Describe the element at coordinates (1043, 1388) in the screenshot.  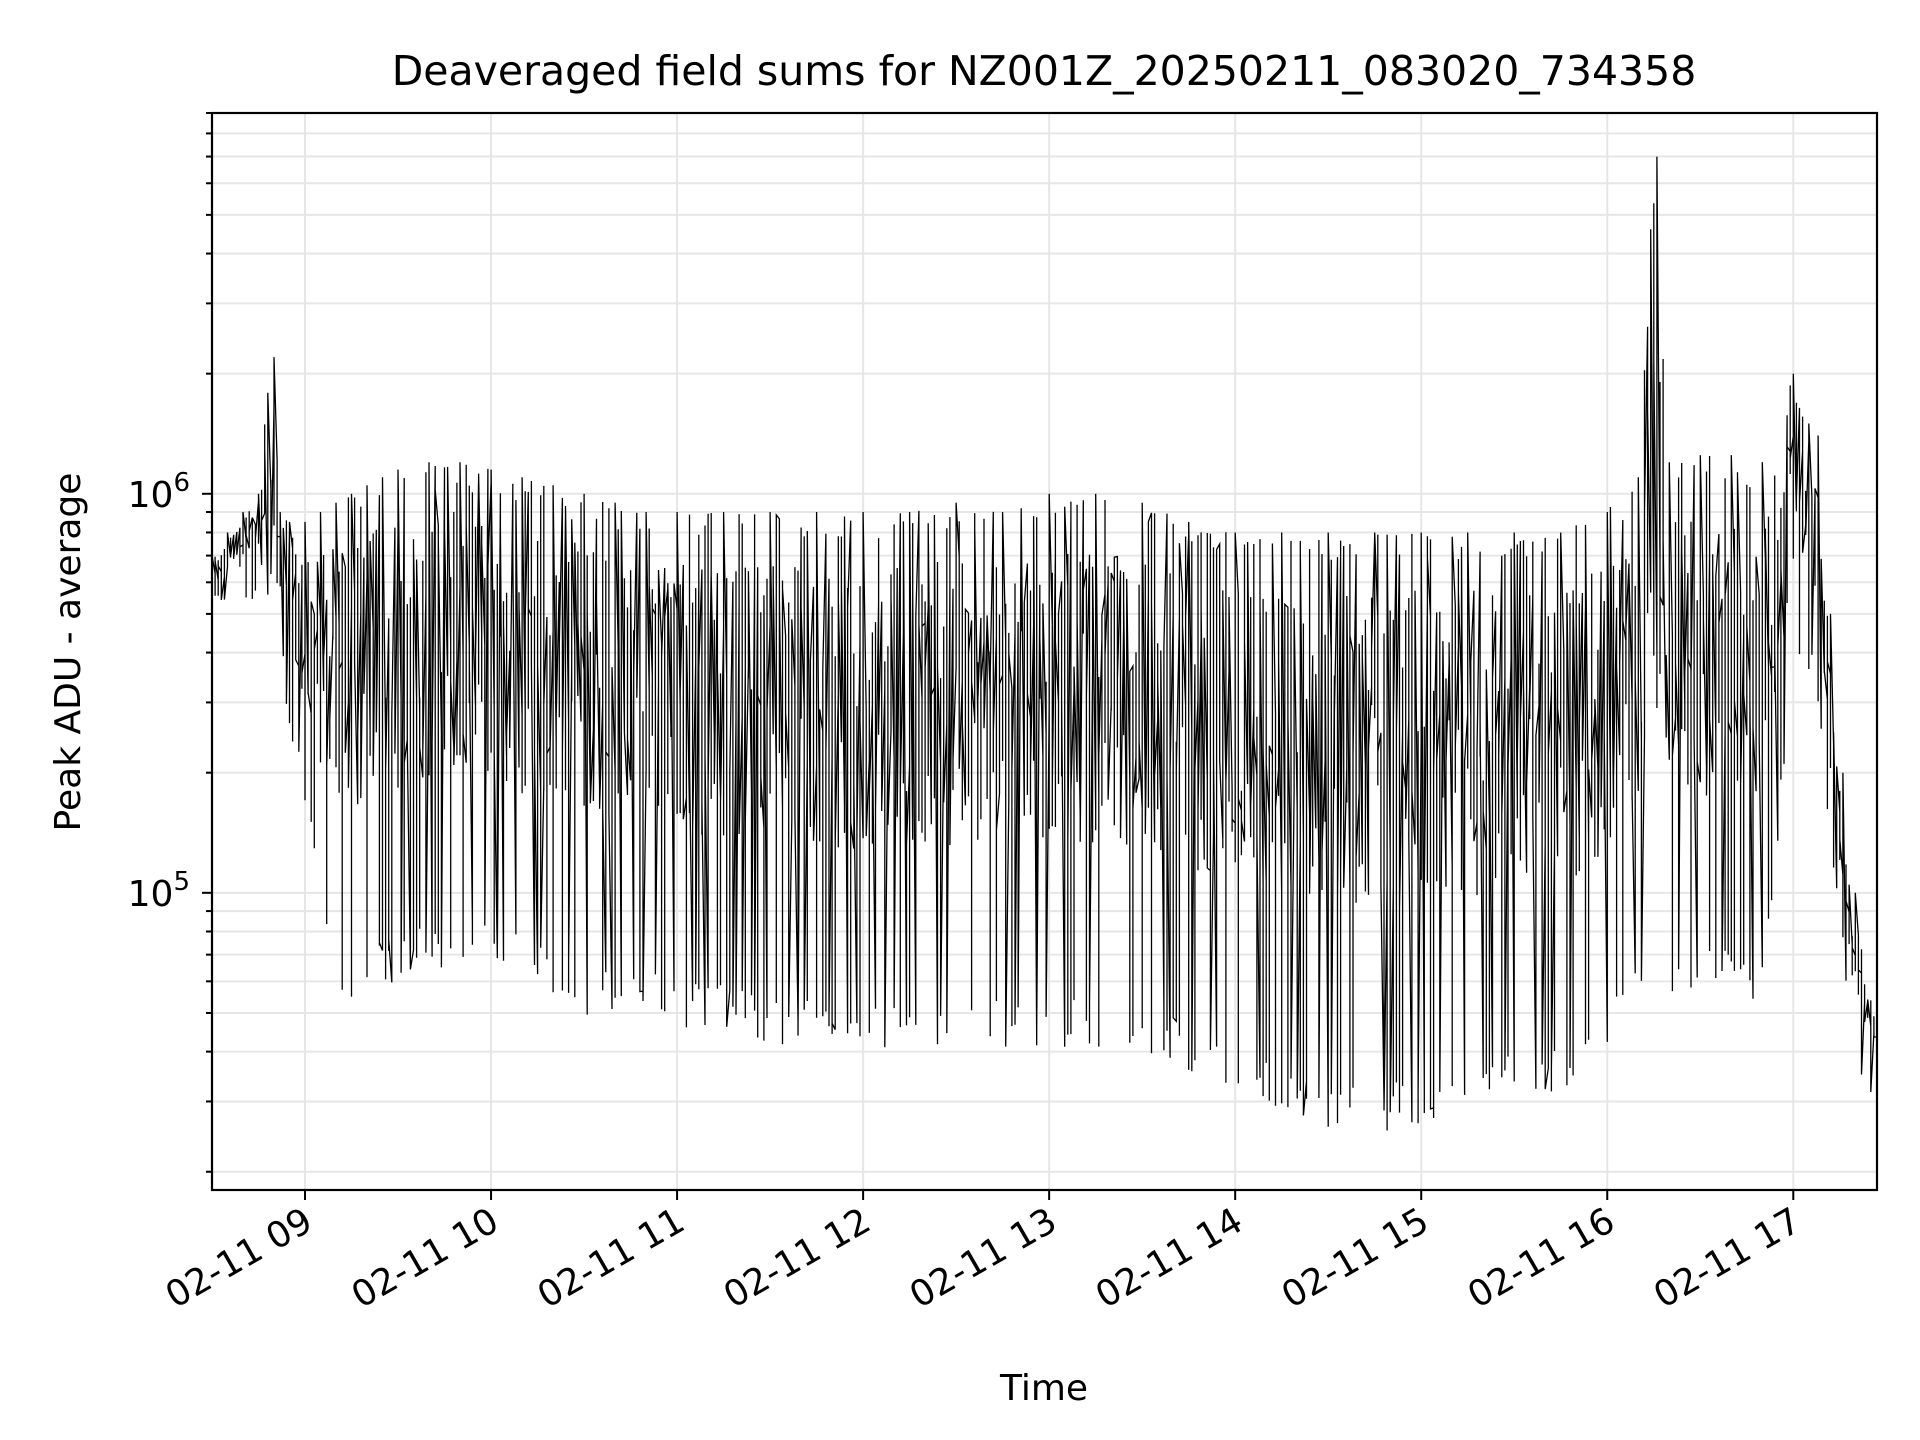
I see `x-axis-label: Time` at that location.